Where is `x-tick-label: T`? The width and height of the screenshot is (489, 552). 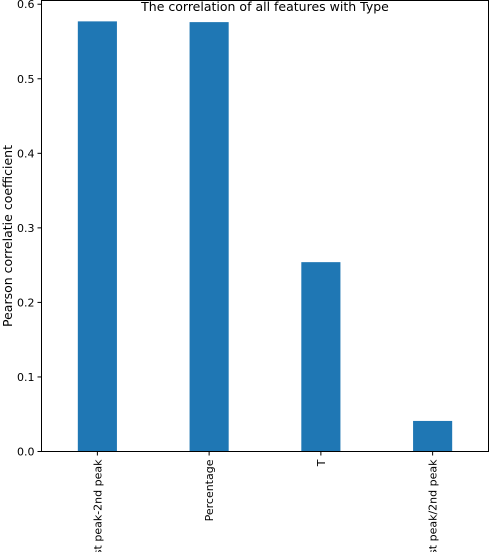
x-tick-label: T is located at coordinates (321, 463).